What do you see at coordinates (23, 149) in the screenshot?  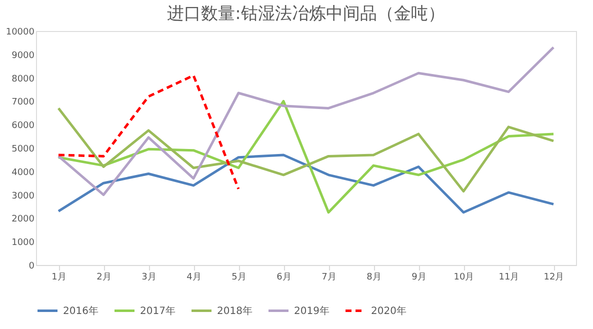 I see `y-tick-label: 5000` at bounding box center [23, 149].